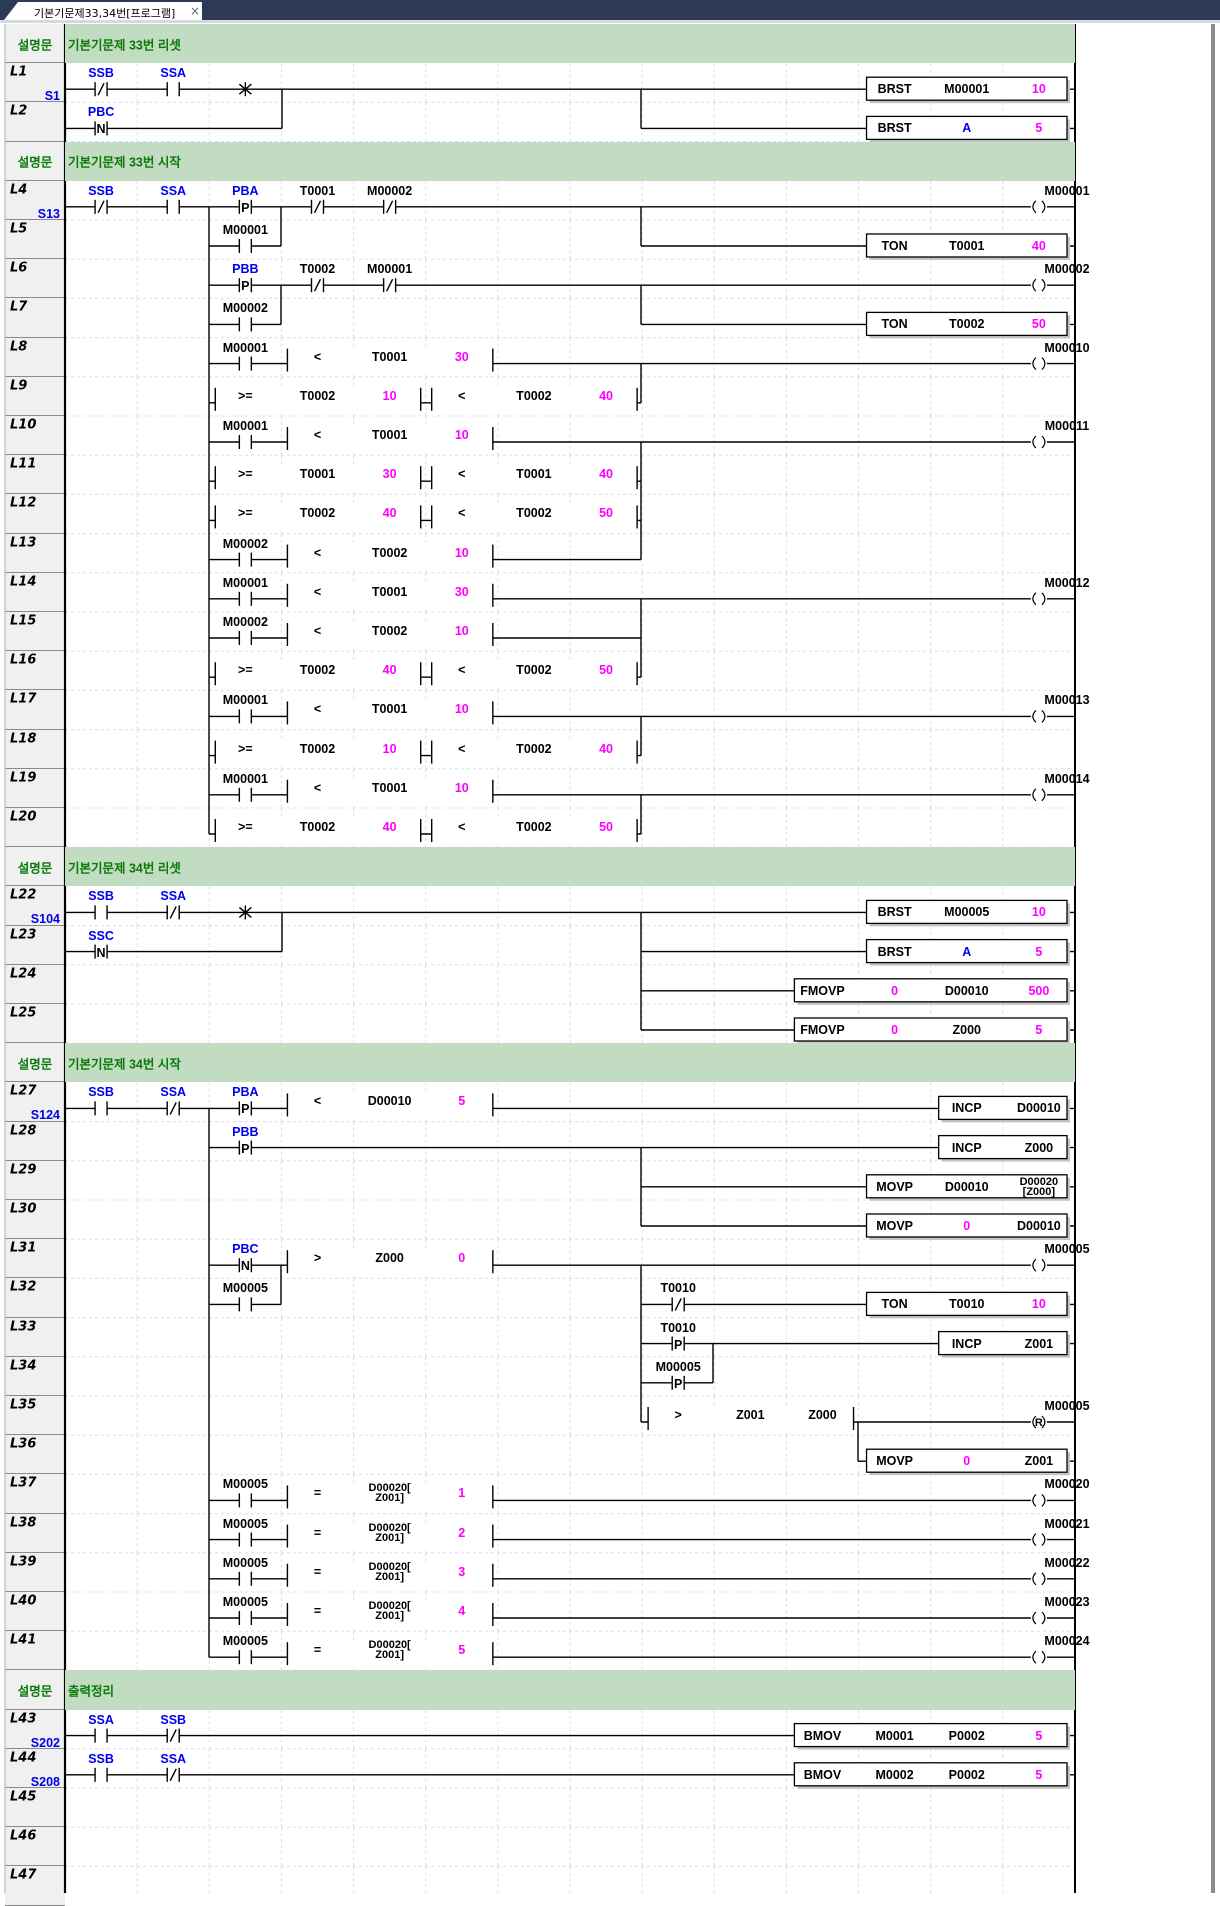 This screenshot has width=1220, height=1906. Describe the element at coordinates (750, 1415) in the screenshot. I see `compare-operand-1: Z001` at that location.